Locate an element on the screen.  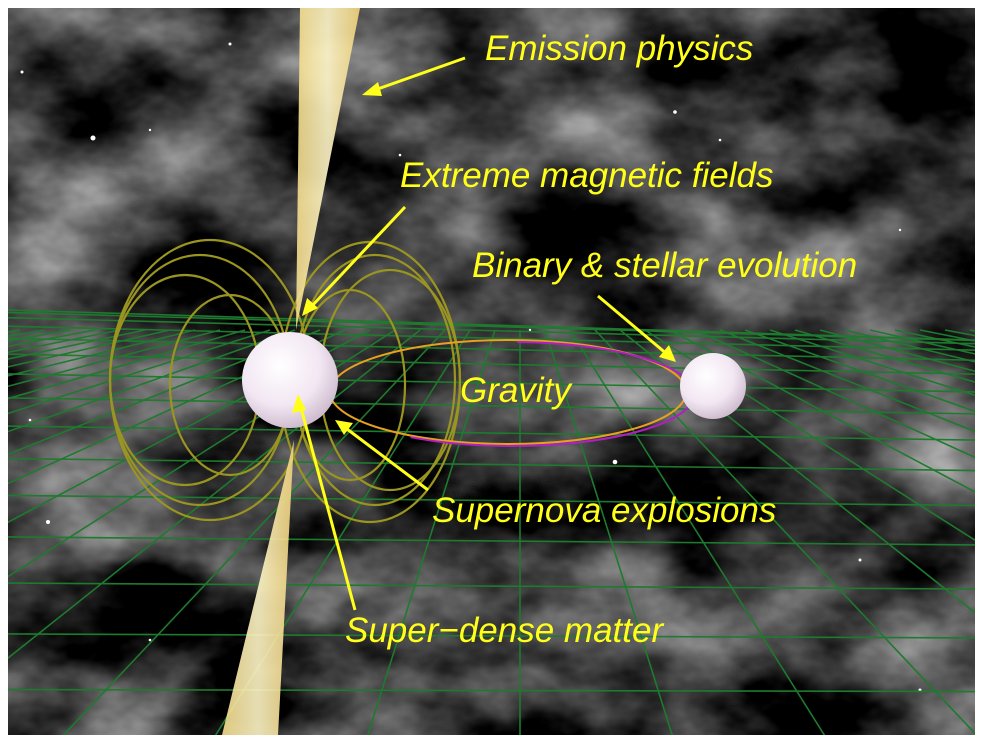
beam-lower is located at coordinates (258, 587).